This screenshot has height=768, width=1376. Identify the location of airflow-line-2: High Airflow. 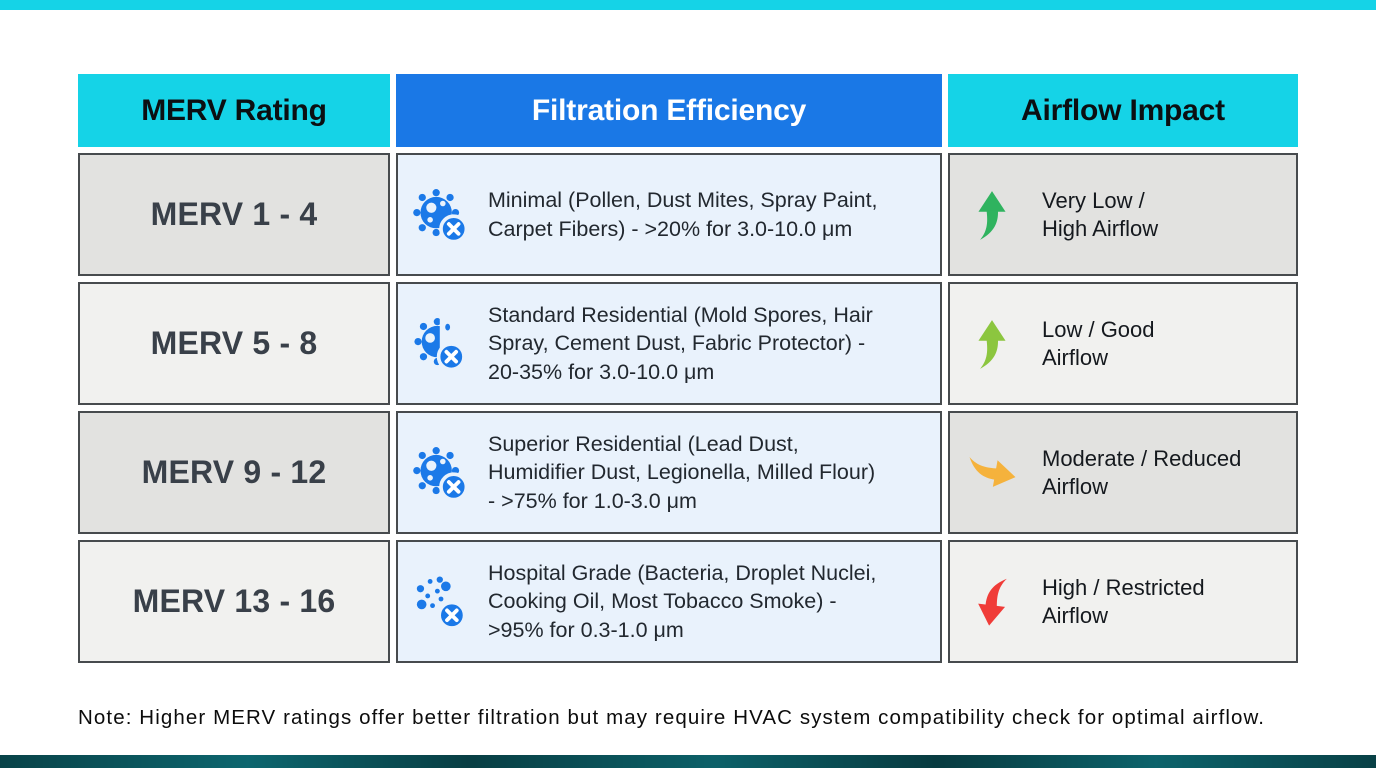
(1100, 228).